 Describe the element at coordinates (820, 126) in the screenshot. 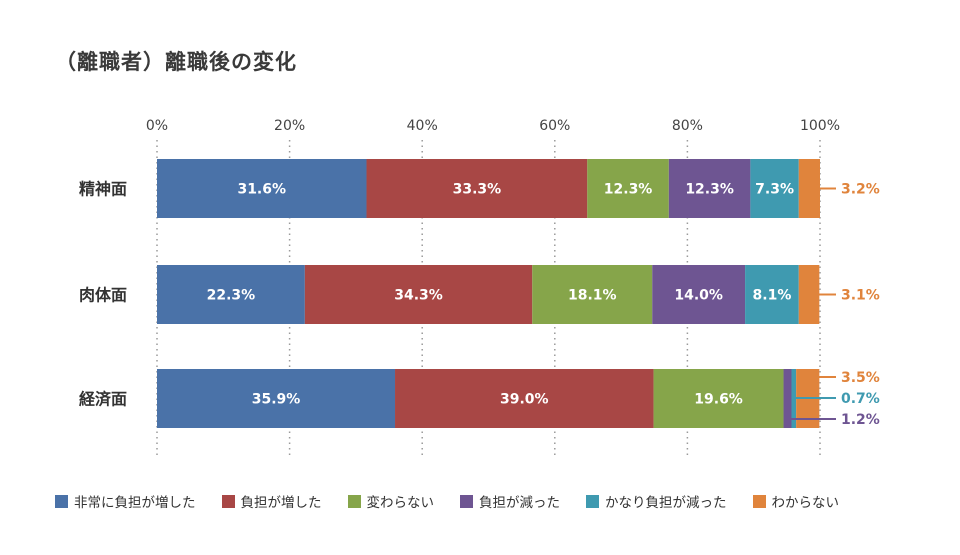

I see `x-tick-label: 100%` at that location.